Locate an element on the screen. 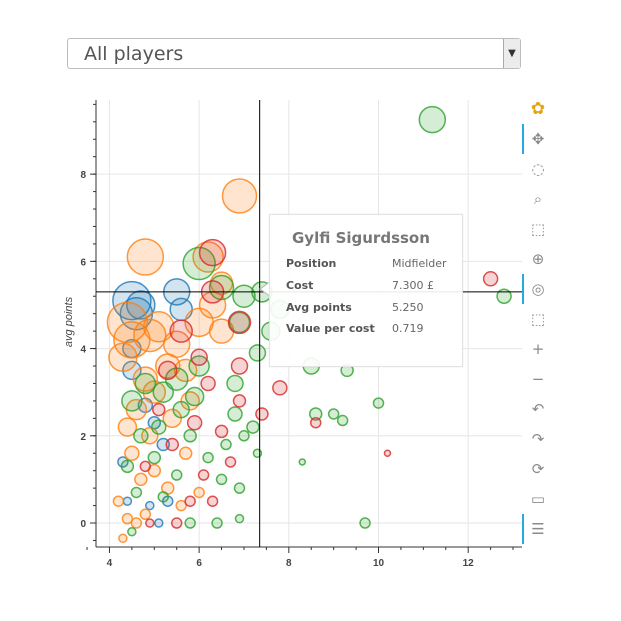  tooltip-player-name: Gylfi Sigurdsson is located at coordinates (361, 238).